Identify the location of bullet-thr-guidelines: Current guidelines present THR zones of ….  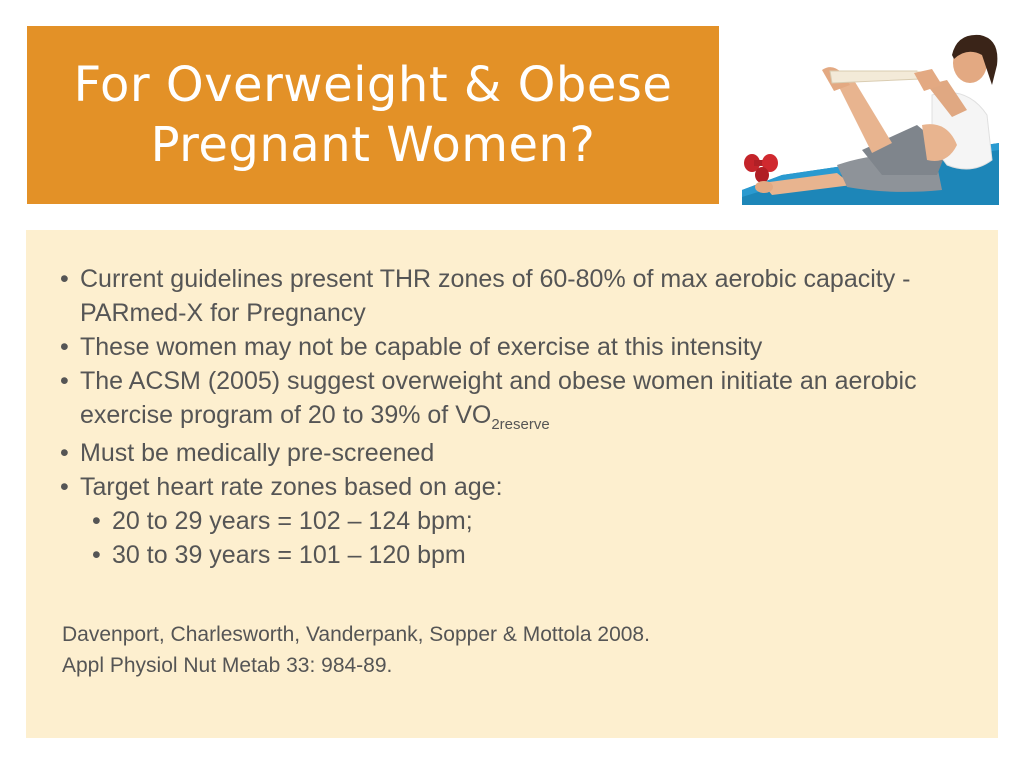
(510, 296).